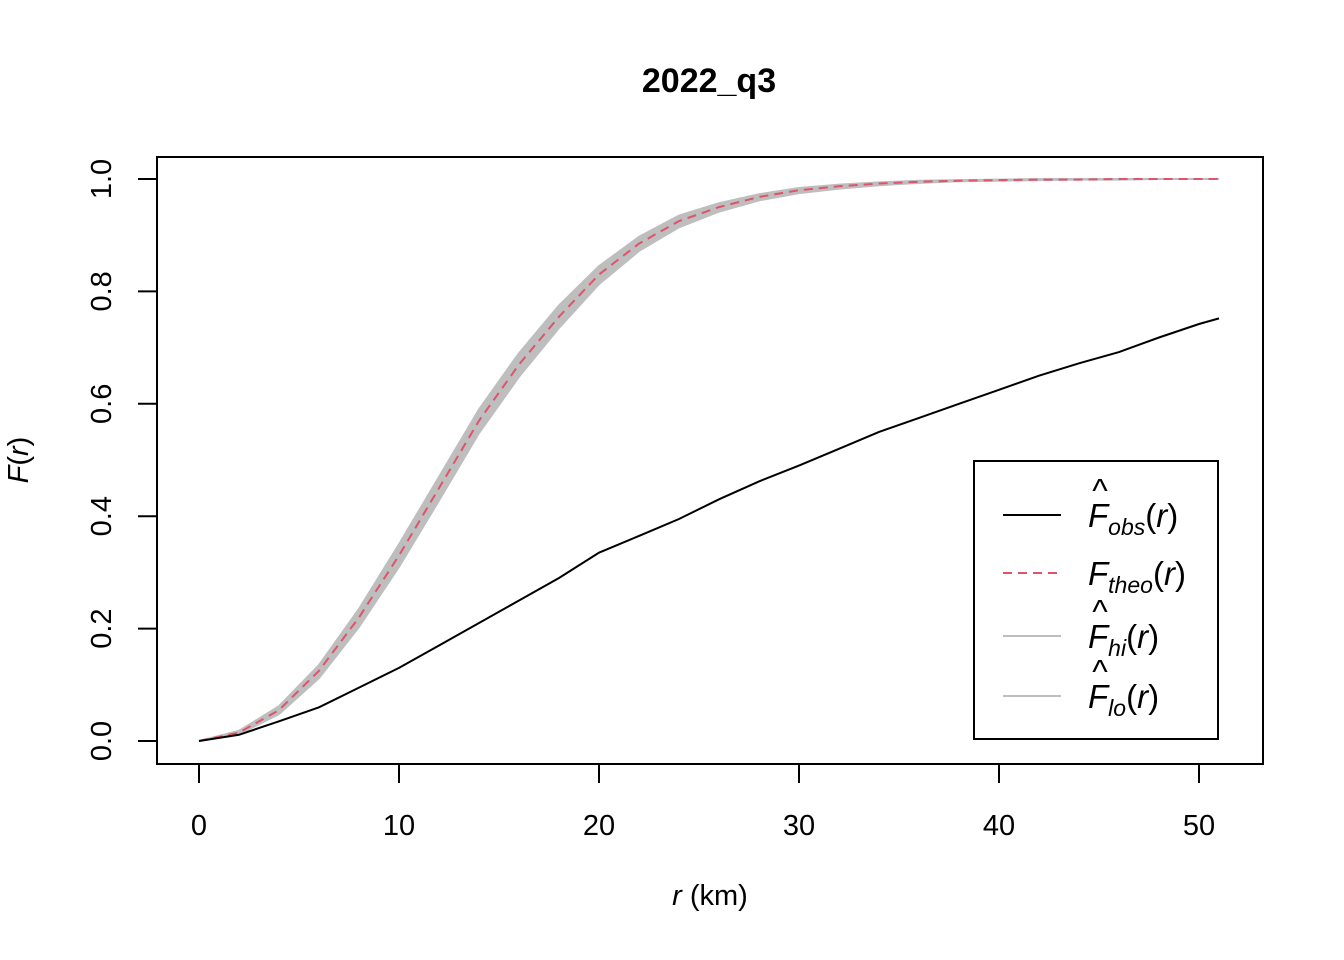  What do you see at coordinates (19, 450) in the screenshot?
I see `y-axis-label-arg: r` at bounding box center [19, 450].